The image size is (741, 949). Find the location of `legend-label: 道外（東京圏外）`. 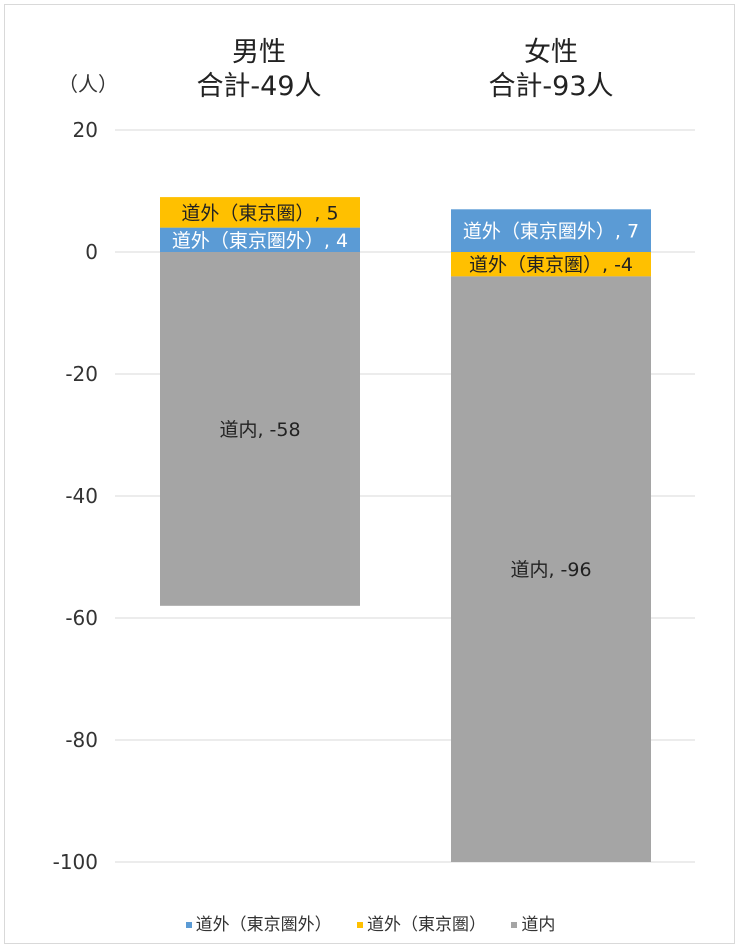

legend-label: 道外（東京圏外） is located at coordinates (263, 925).